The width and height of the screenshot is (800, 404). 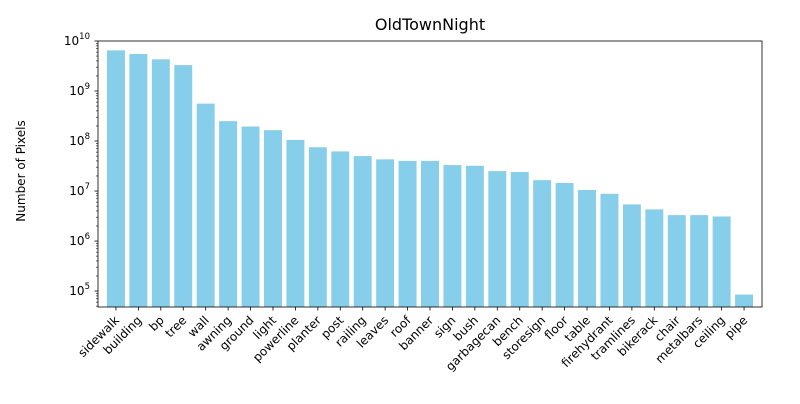 I want to click on bar-ground, so click(x=250, y=217).